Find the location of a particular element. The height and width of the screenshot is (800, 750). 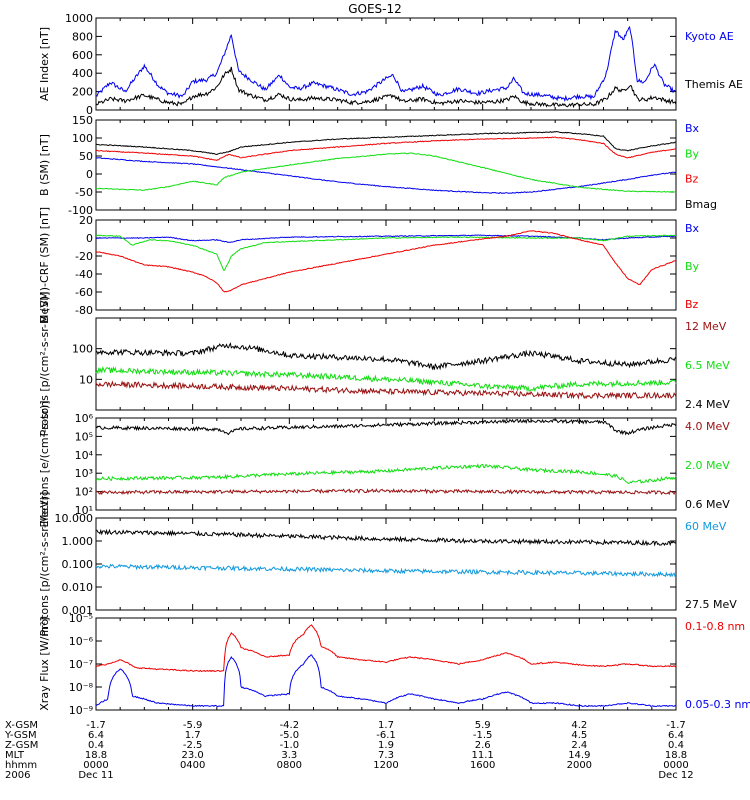

legend-entry: By is located at coordinates (692, 266).